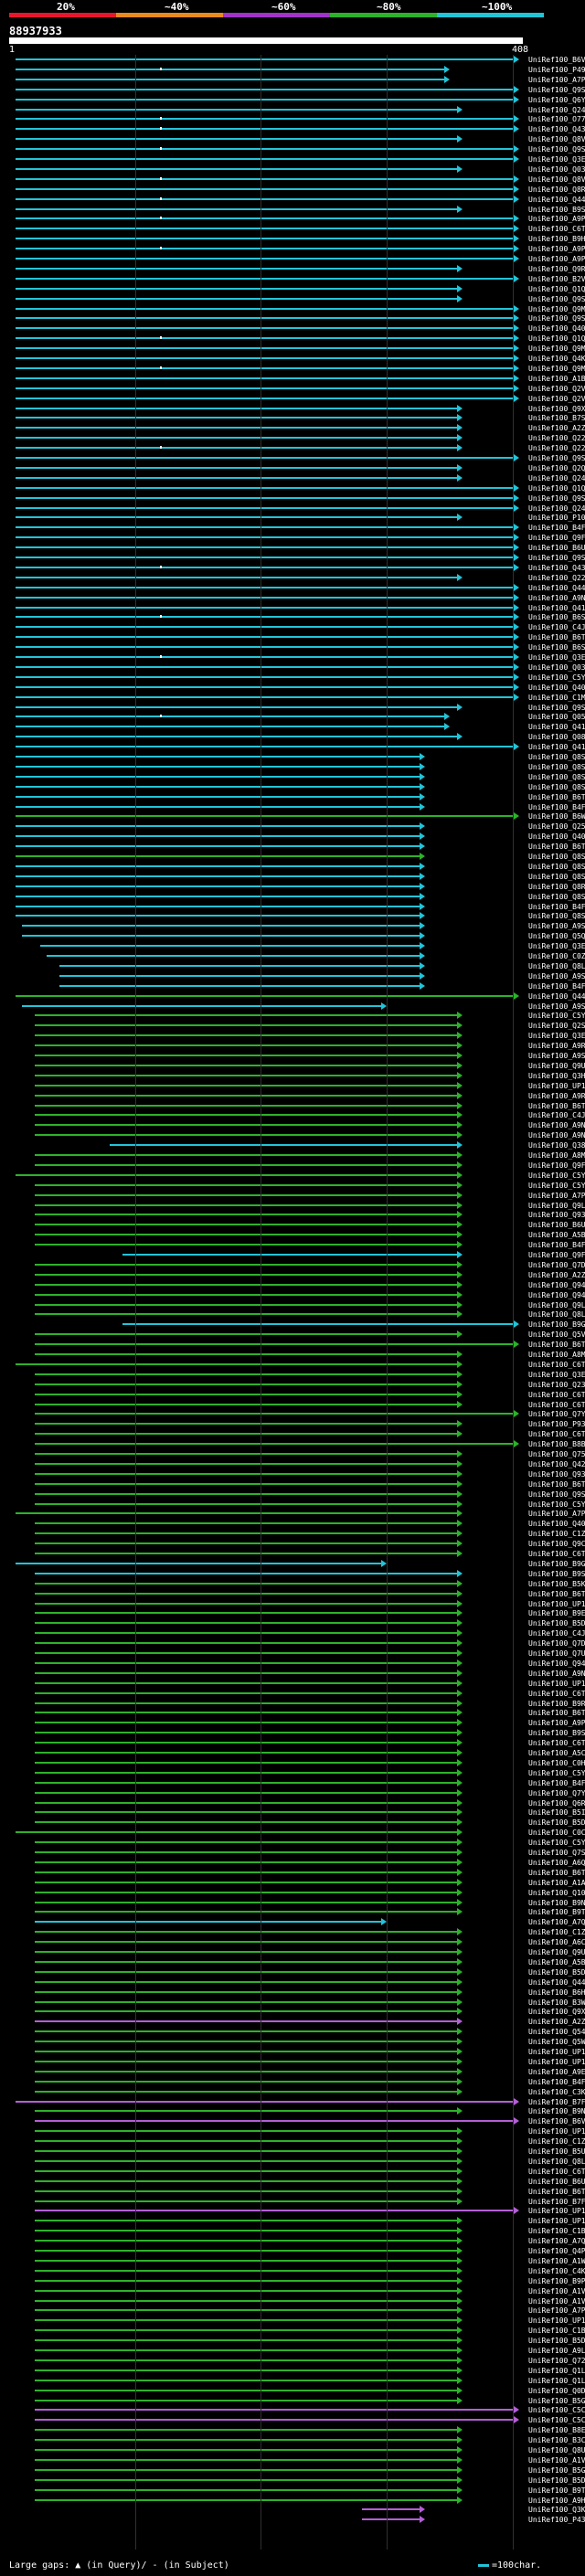  What do you see at coordinates (557, 687) in the screenshot?
I see `hit-label: UniRef100_Q40427` at bounding box center [557, 687].